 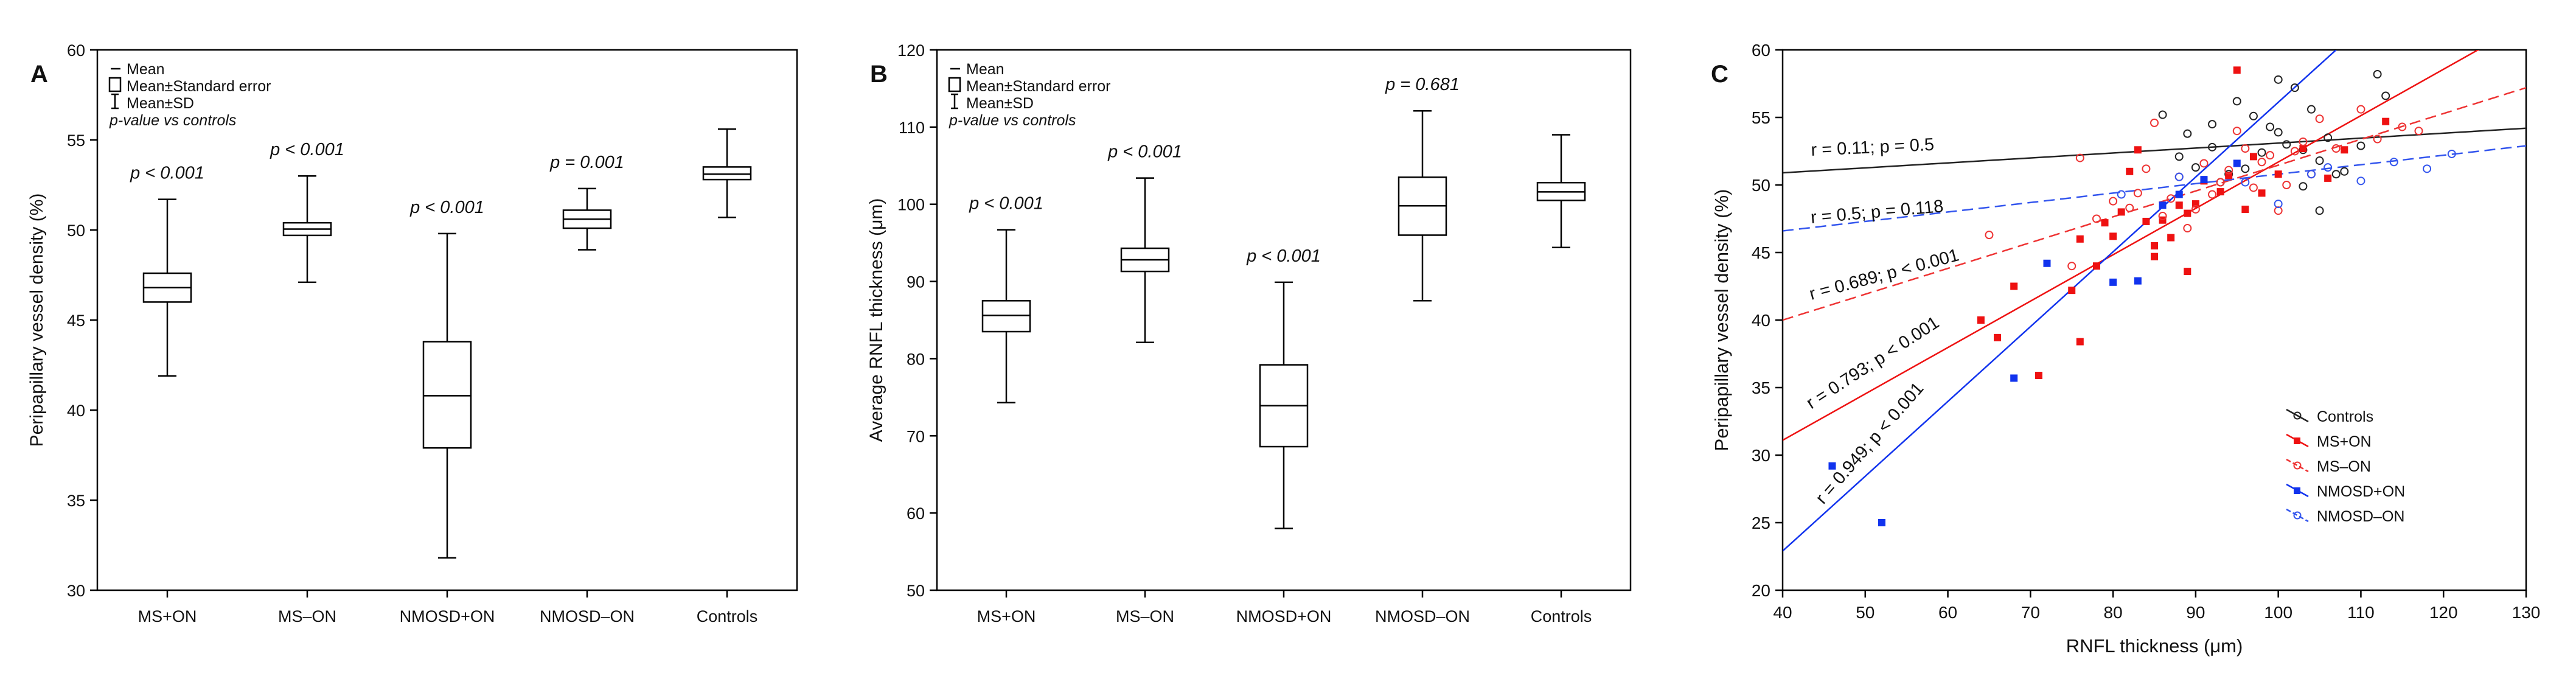 I want to click on y-tick-label: 55, so click(x=1761, y=117).